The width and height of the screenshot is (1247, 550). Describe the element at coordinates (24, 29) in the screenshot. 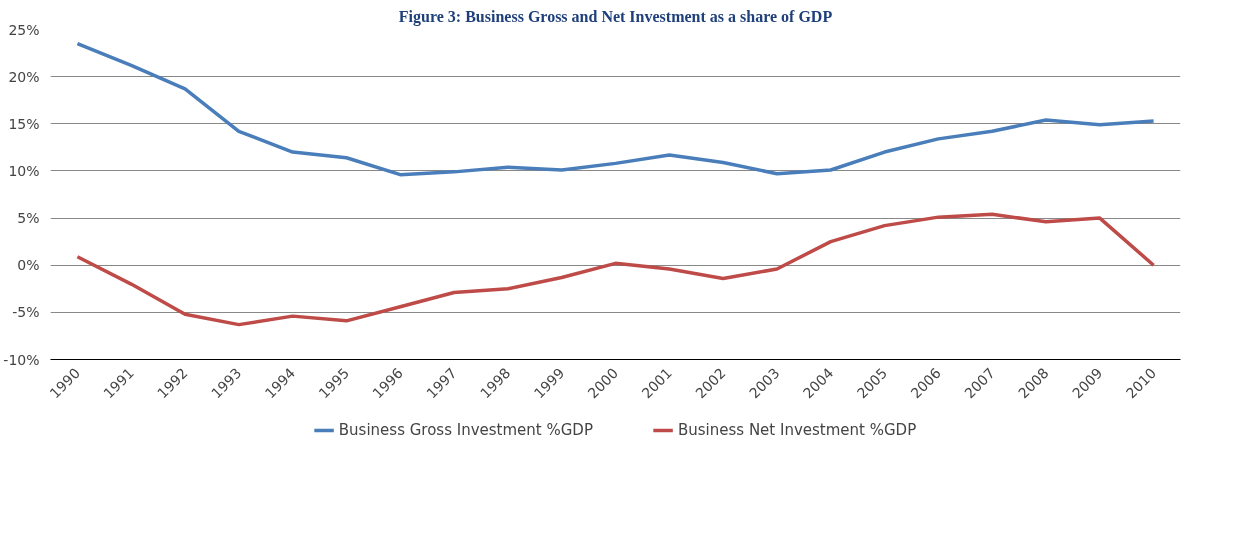

I see `y-tick-label: 25%` at that location.